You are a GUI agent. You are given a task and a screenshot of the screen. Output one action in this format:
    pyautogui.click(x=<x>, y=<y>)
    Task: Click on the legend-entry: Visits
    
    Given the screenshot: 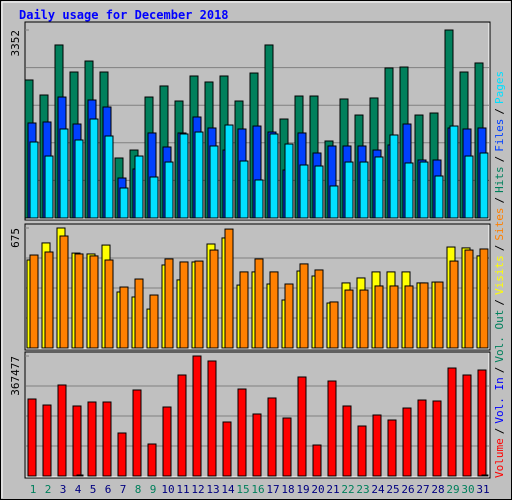 What is the action you would take?
    pyautogui.click(x=499, y=275)
    